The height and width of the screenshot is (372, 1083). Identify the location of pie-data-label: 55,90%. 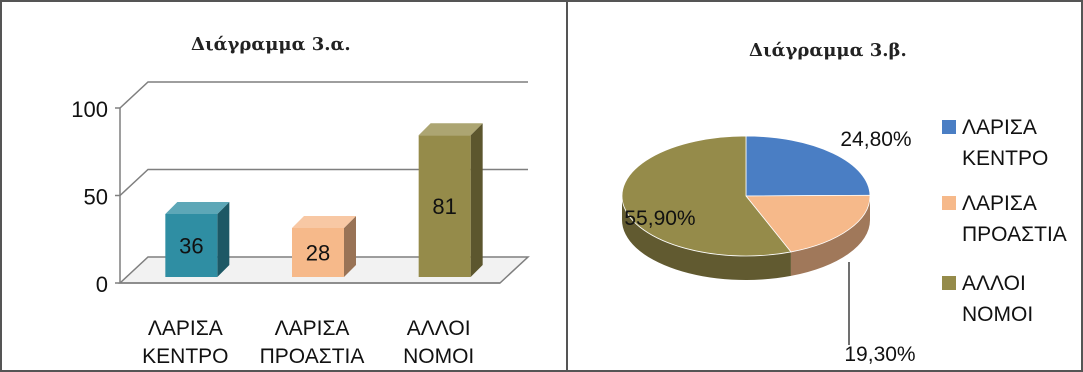
(659, 218).